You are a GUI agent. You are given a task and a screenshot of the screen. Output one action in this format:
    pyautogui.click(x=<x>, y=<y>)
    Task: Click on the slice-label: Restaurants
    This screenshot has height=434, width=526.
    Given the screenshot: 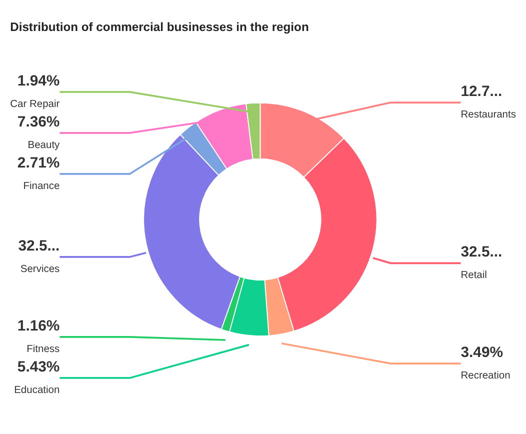 What is the action you would take?
    pyautogui.click(x=488, y=114)
    